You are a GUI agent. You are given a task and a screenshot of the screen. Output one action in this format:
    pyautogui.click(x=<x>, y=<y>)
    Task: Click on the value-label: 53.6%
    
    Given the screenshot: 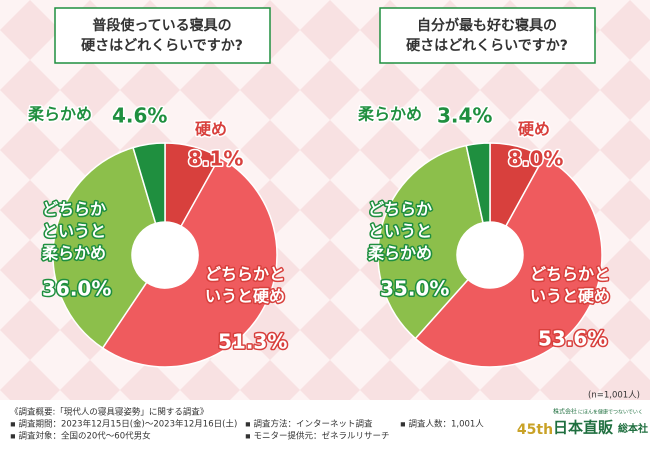 What is the action you would take?
    pyautogui.click(x=572, y=339)
    